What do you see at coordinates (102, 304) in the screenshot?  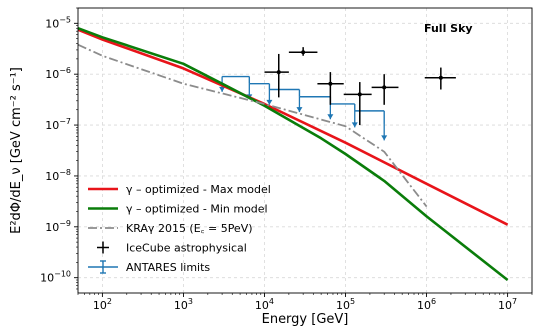 I see `x-tick-label: 10²` at bounding box center [102, 304].